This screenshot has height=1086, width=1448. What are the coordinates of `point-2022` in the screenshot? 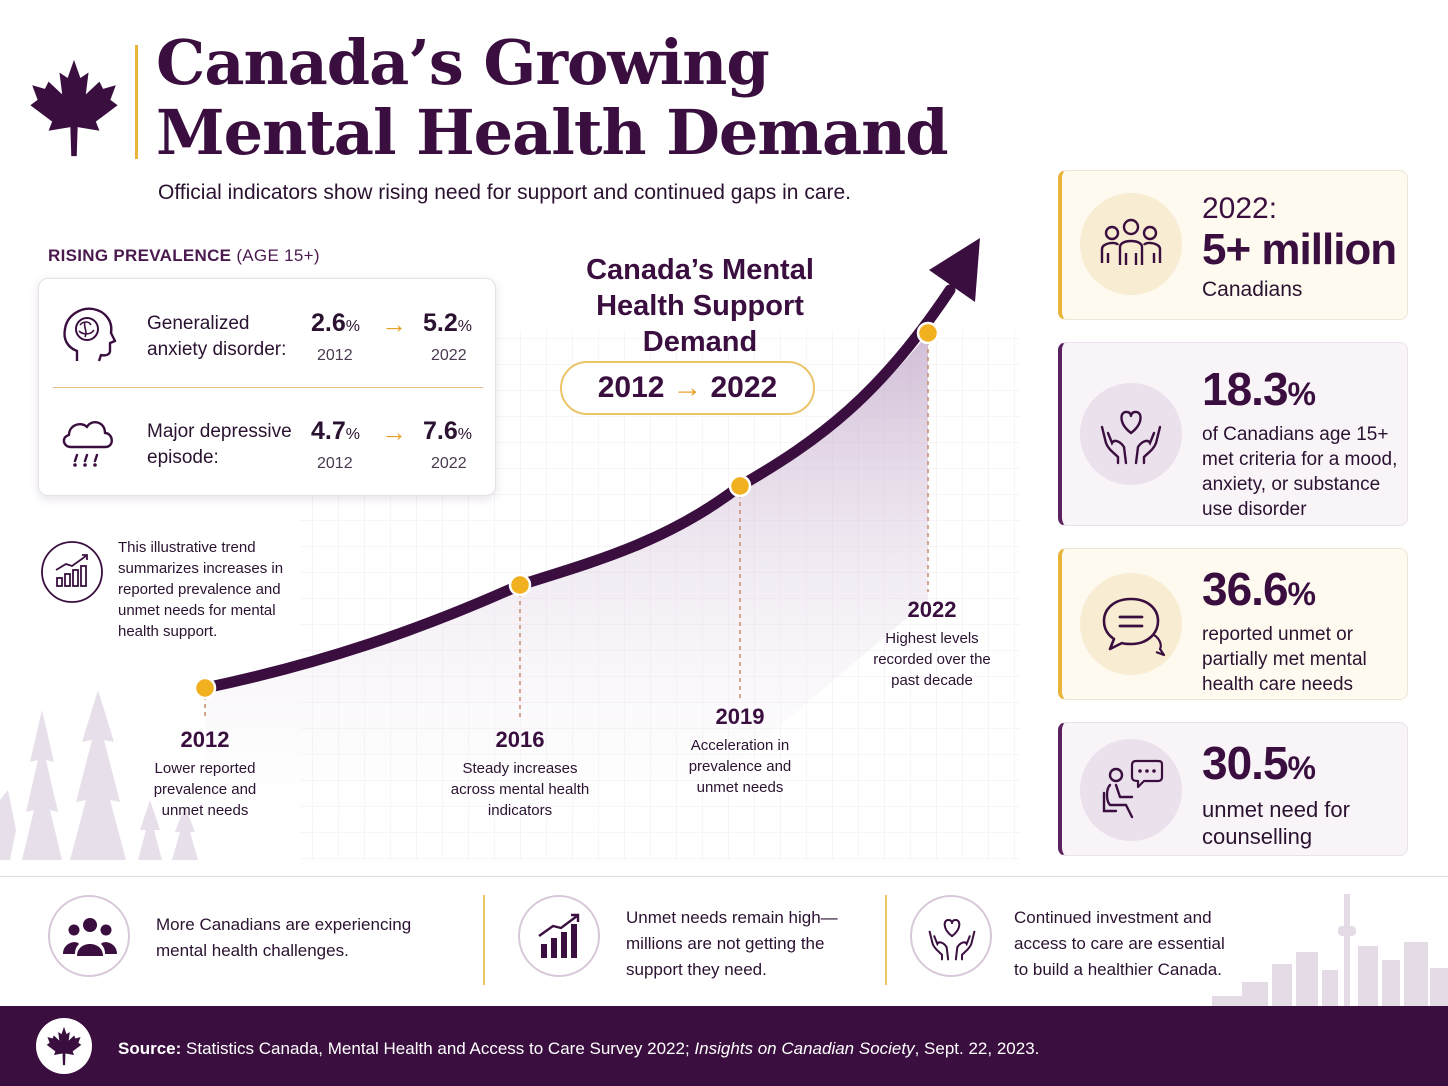 It's located at (928, 333).